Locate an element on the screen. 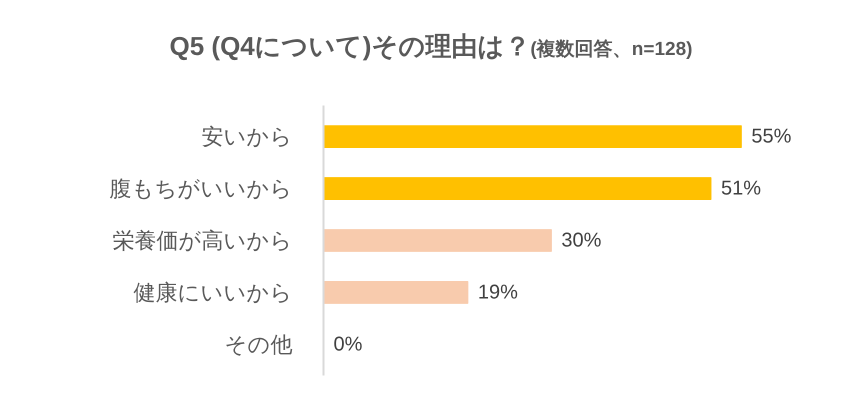 Image resolution: width=862 pixels, height=395 pixels. y-tick-label: 栄養価が高いから is located at coordinates (202, 240).